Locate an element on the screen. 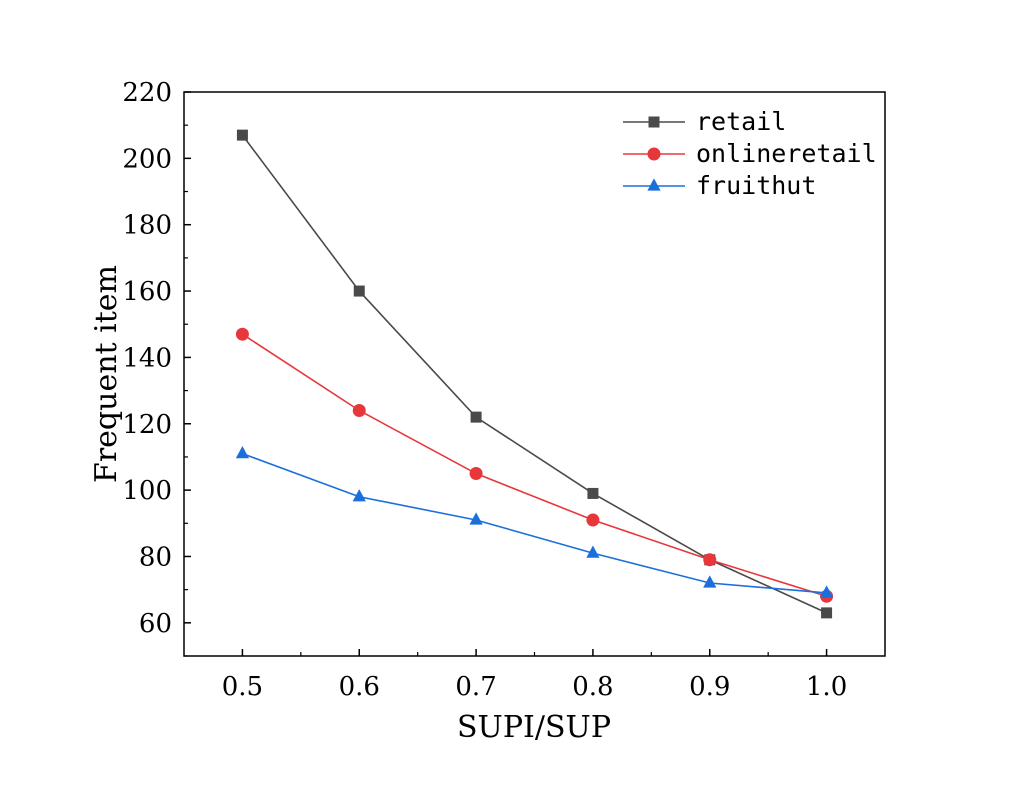 Image resolution: width=1030 pixels, height=789 pixels. y-tick-label: 200 is located at coordinates (147, 159).